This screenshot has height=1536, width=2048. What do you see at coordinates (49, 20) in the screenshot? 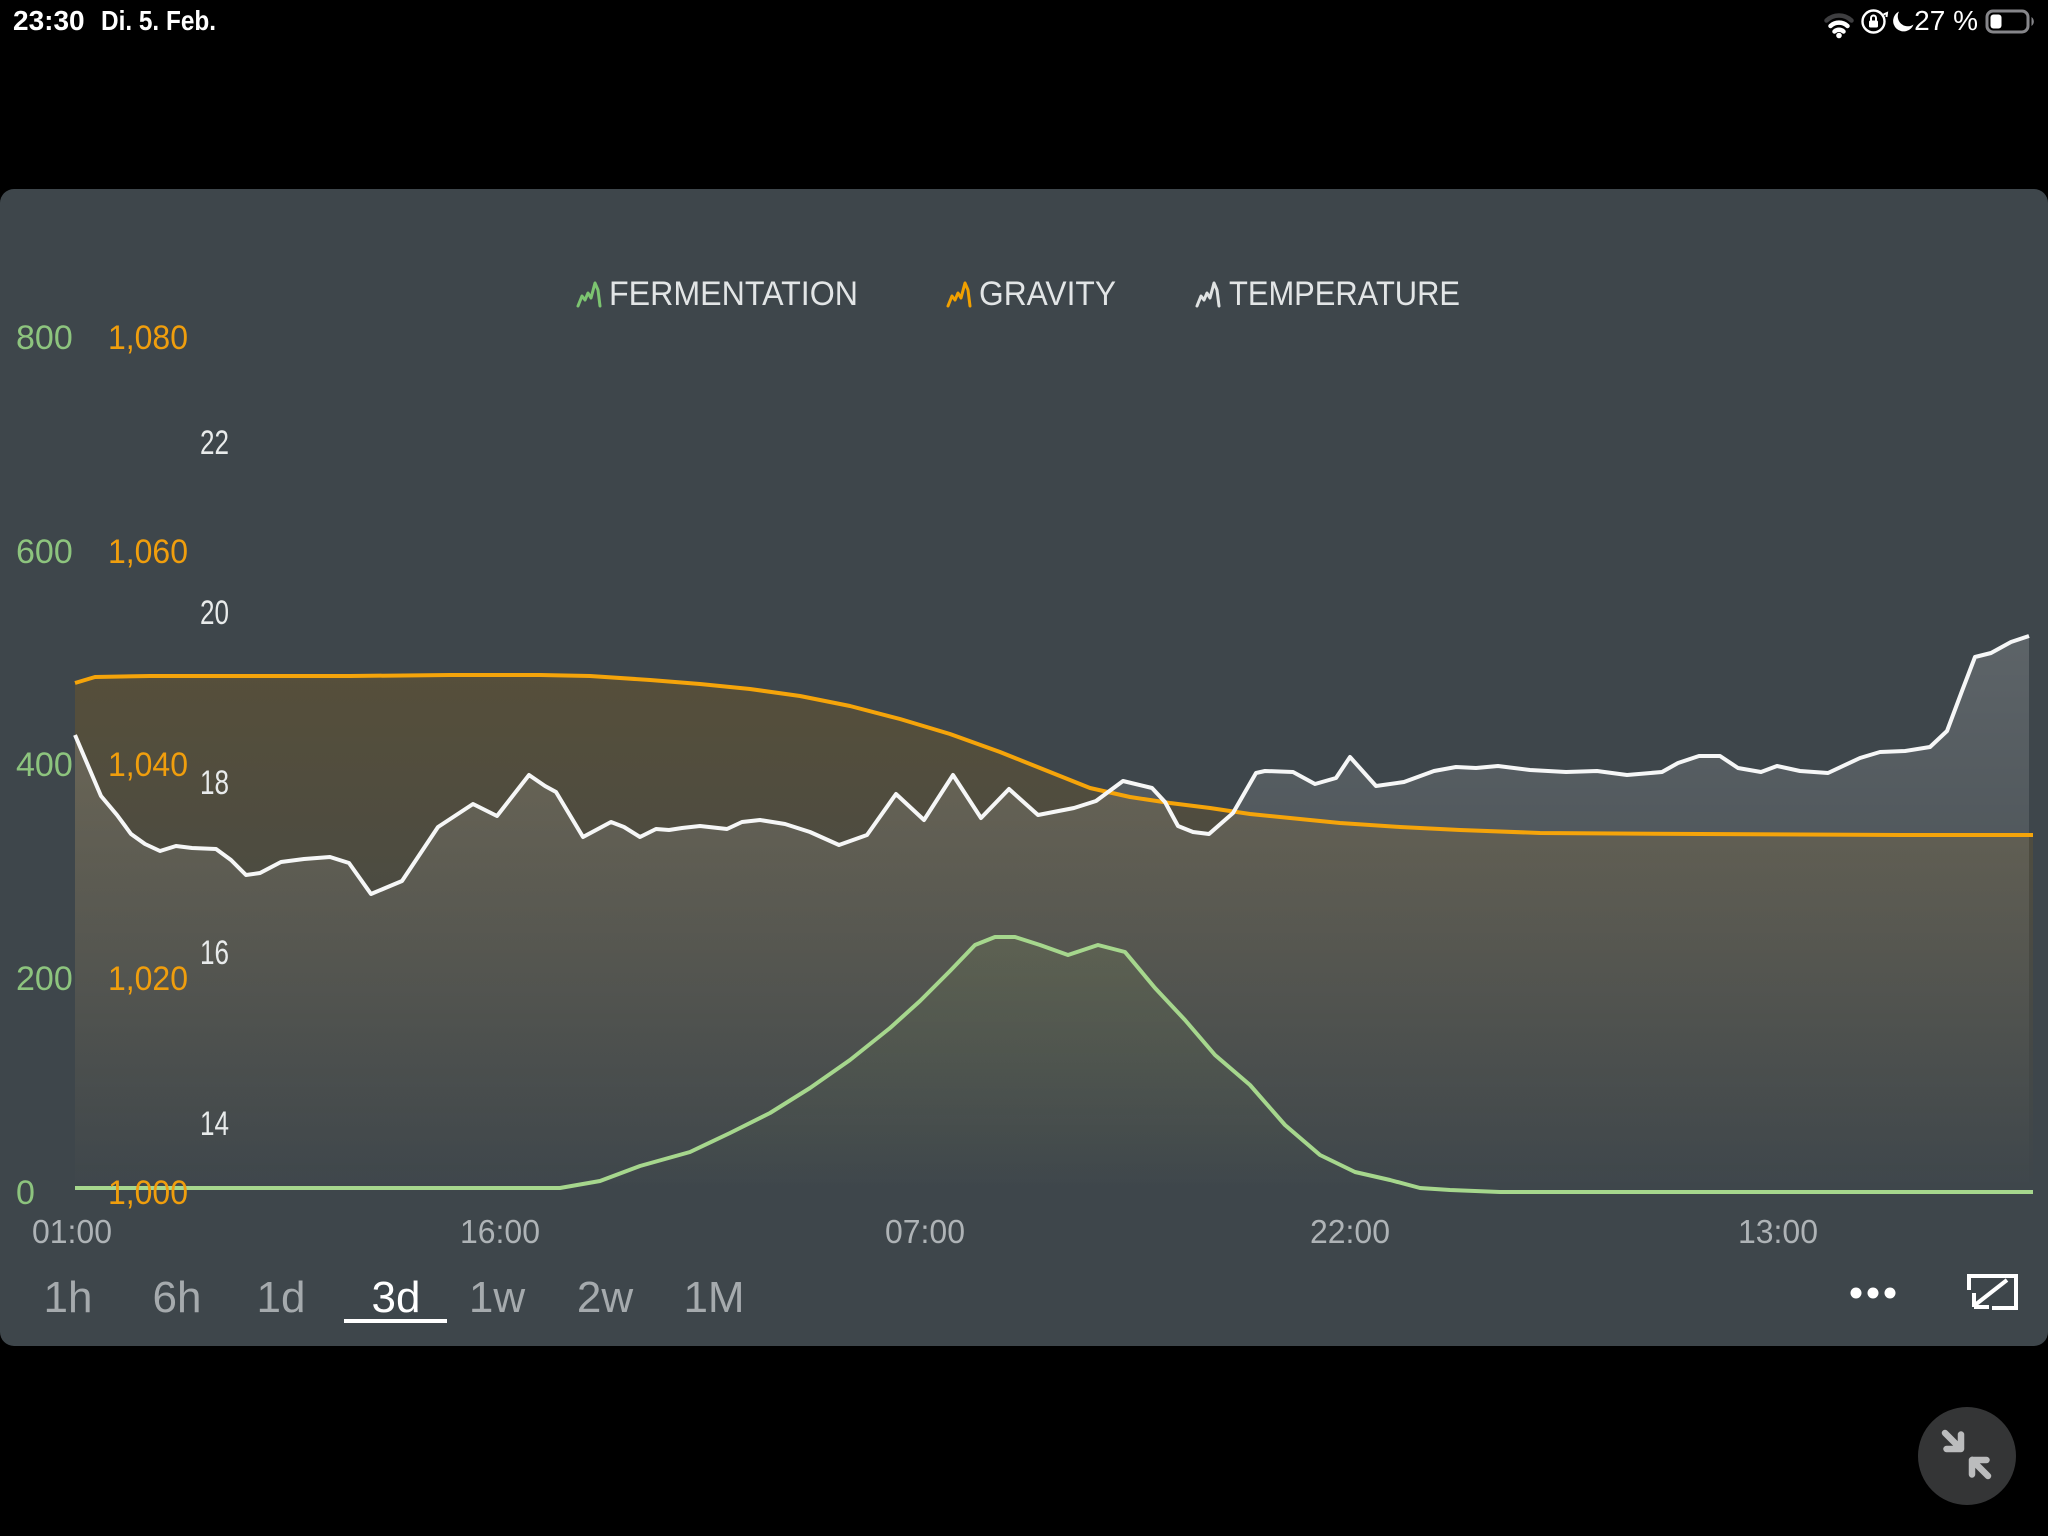
I see `svg-text: 23:30` at bounding box center [49, 20].